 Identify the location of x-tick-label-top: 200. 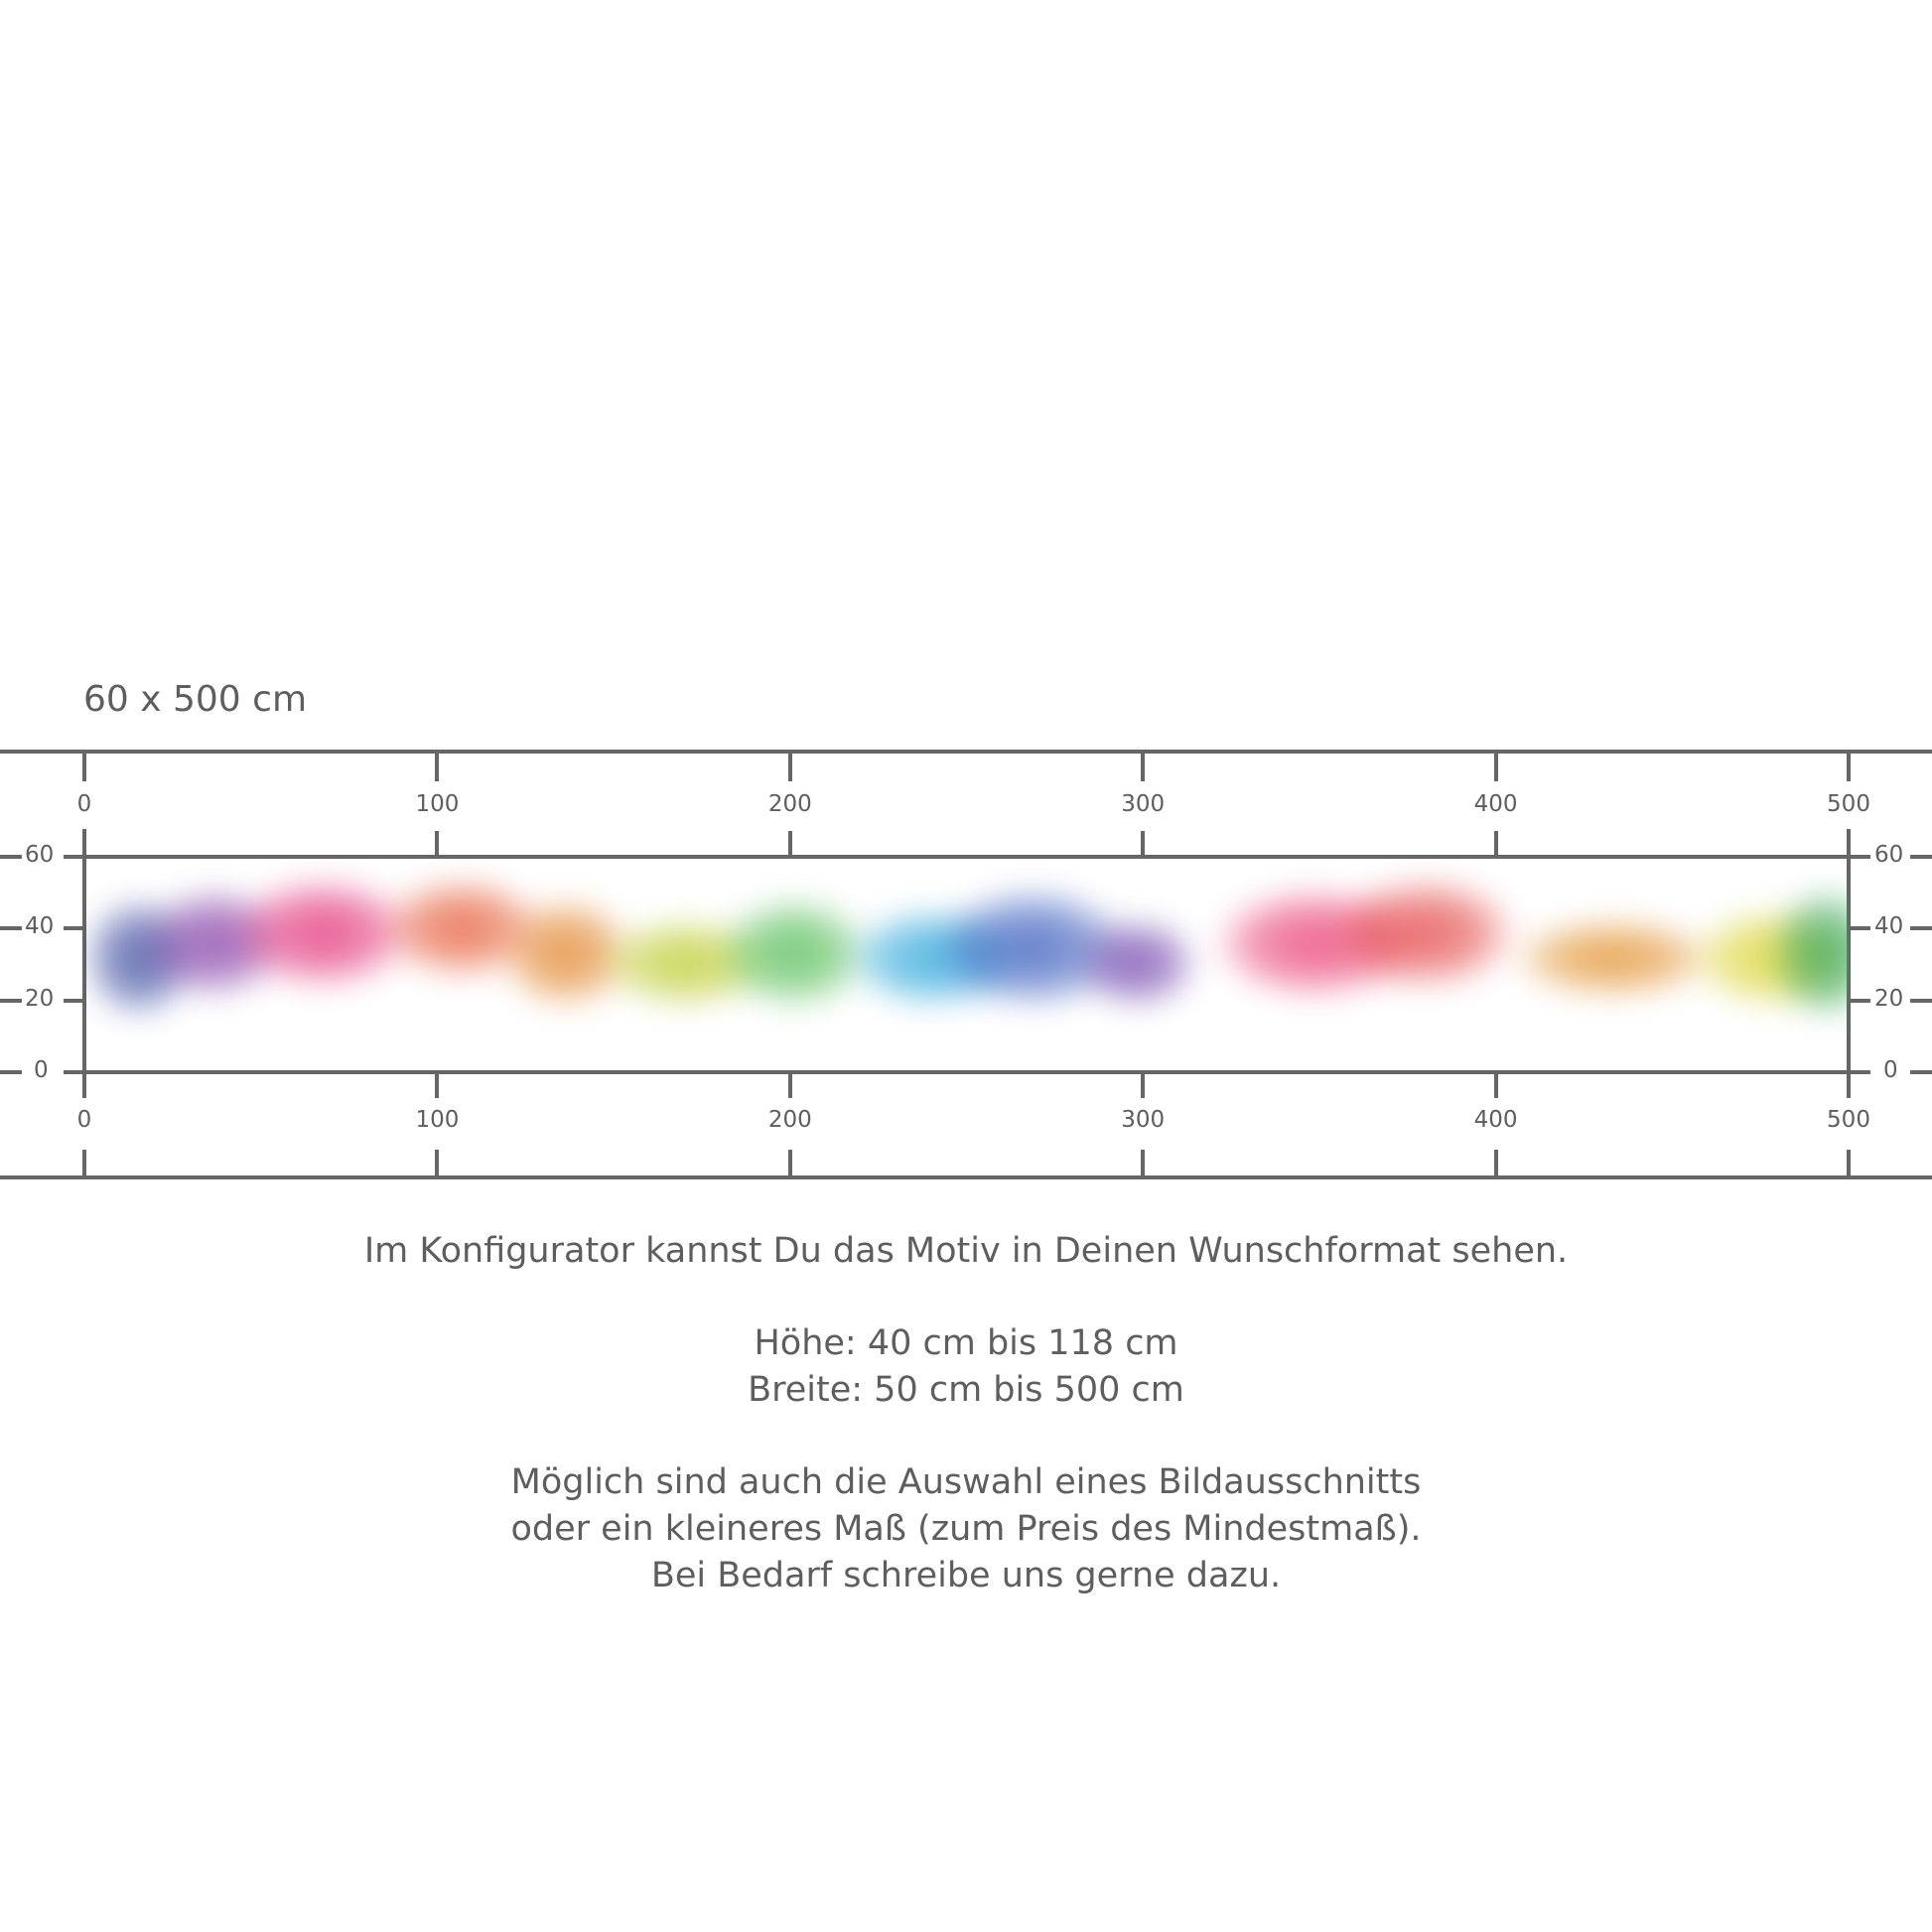
(789, 804).